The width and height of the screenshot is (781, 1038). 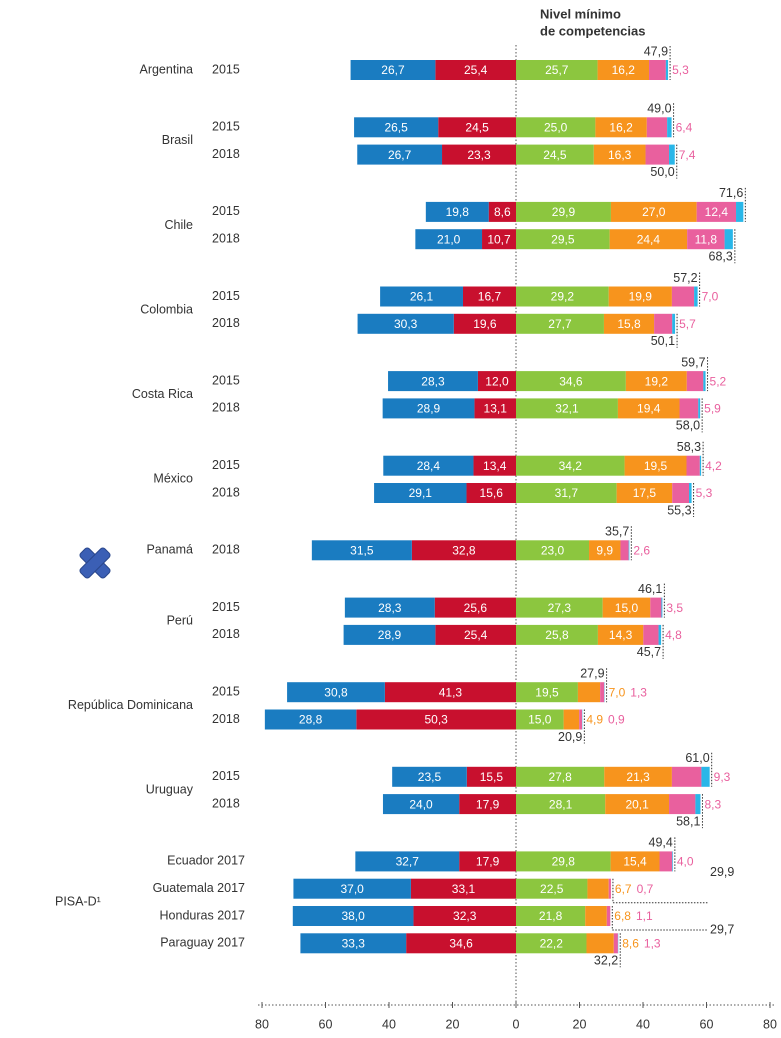 What do you see at coordinates (657, 381) in the screenshot?
I see `segment-label: 19,2` at bounding box center [657, 381].